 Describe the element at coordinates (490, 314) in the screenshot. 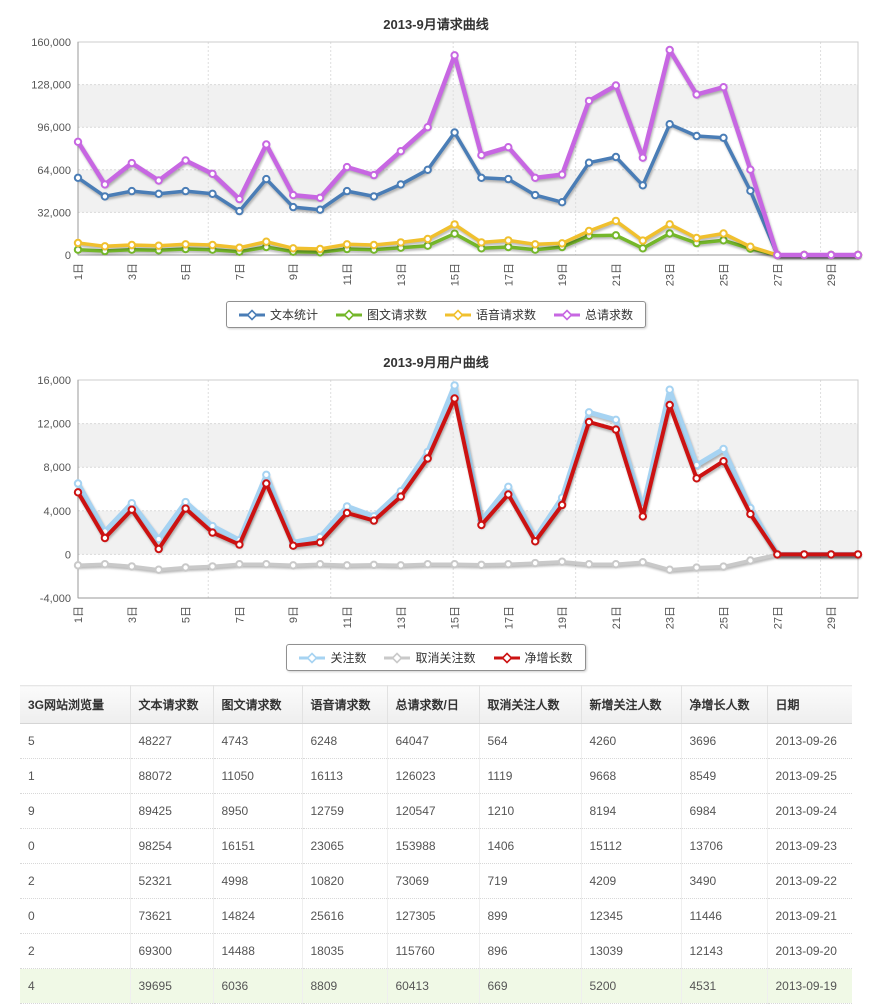

I see `legend-item: 语音请求数` at that location.